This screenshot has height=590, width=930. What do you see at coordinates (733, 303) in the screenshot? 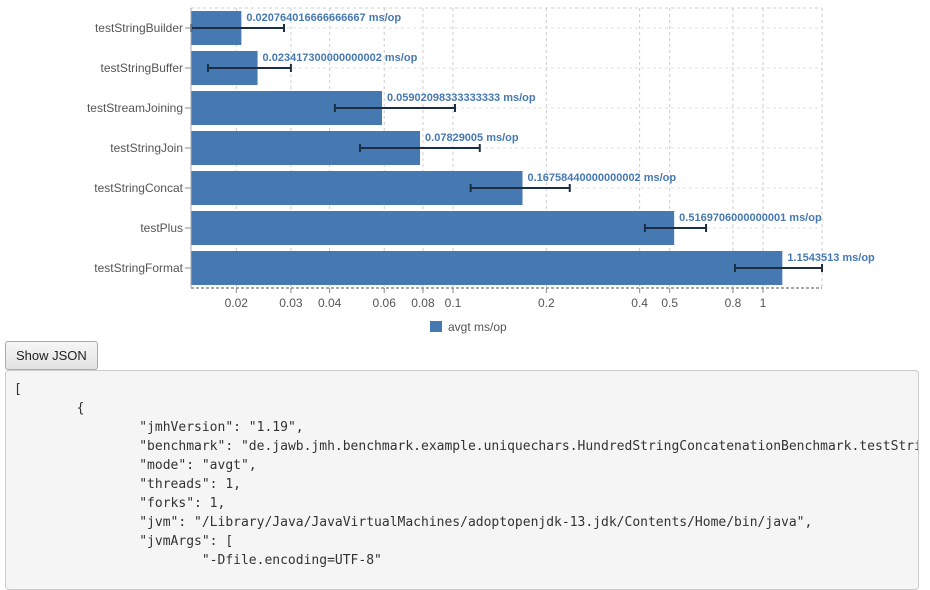
I see `x-tick-label: 0.8` at bounding box center [733, 303].